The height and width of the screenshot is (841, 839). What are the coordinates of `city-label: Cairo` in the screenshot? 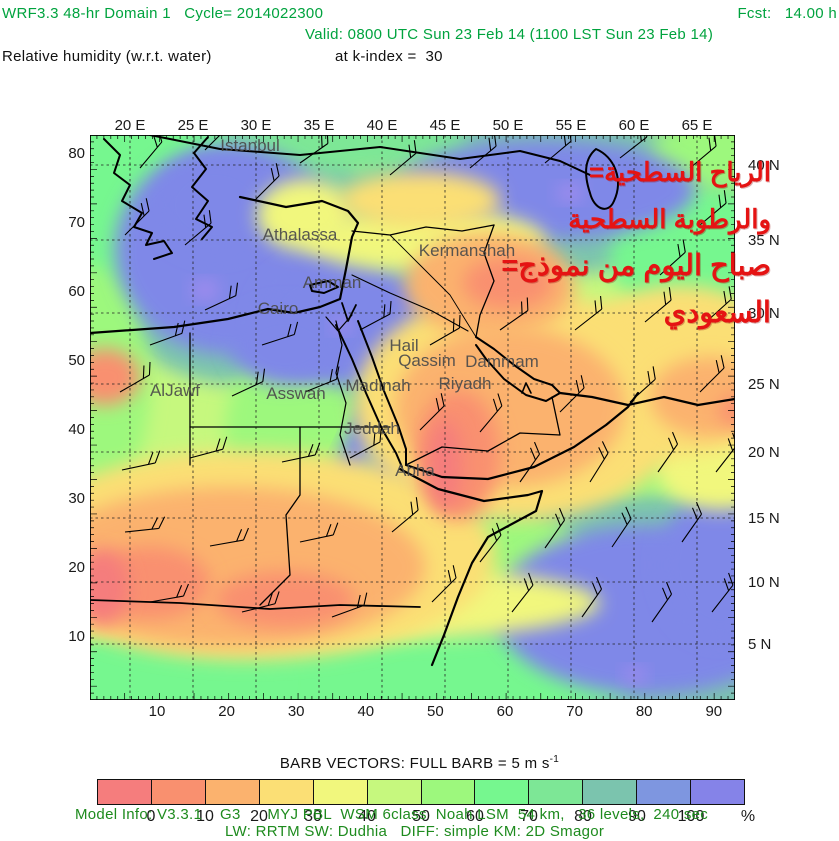 It's located at (278, 308).